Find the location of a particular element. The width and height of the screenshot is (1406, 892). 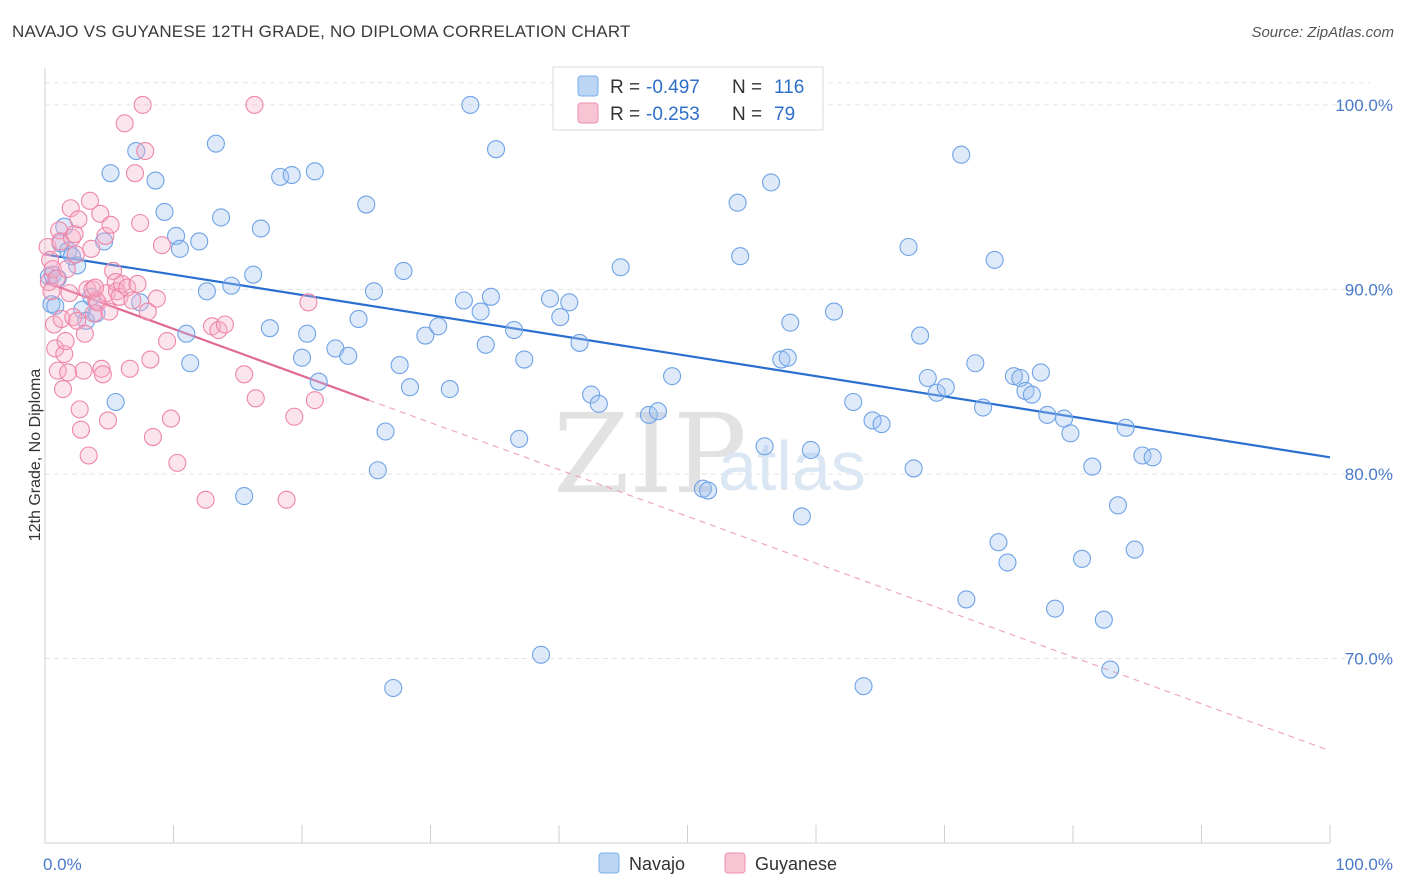

legend-n-label-guyanese: N = is located at coordinates (747, 114).